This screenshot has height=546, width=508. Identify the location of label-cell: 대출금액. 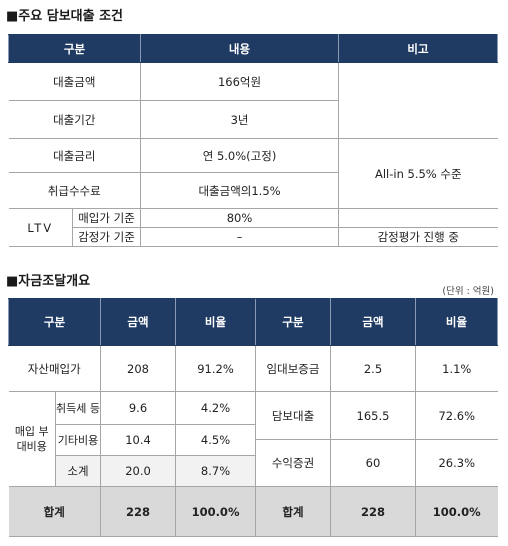
(75, 81).